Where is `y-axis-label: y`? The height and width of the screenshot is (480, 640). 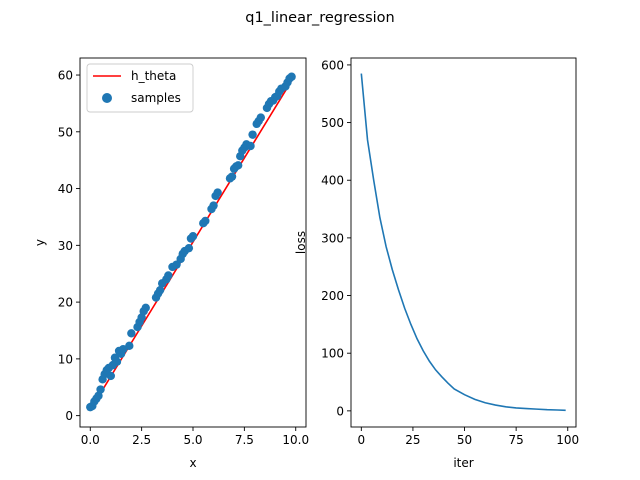
y-axis-label: y is located at coordinates (40, 242).